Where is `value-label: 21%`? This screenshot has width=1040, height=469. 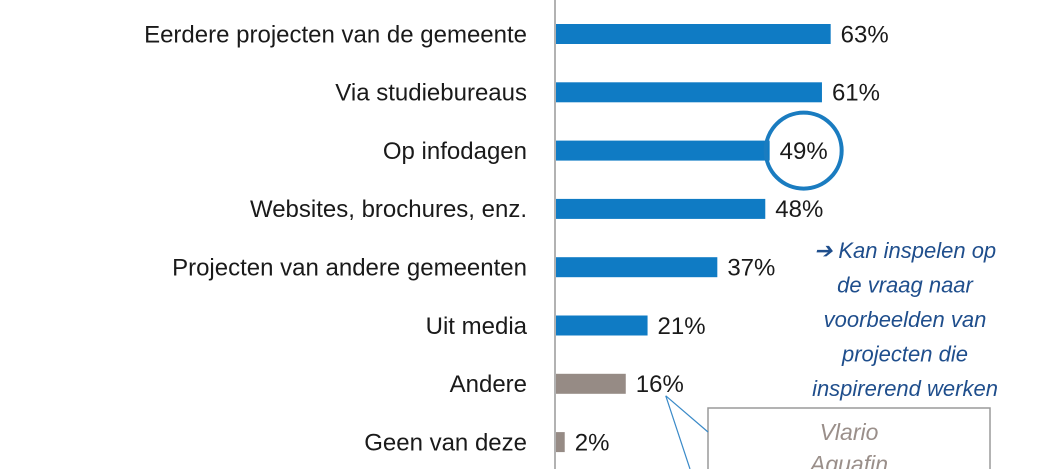
value-label: 21% is located at coordinates (682, 326).